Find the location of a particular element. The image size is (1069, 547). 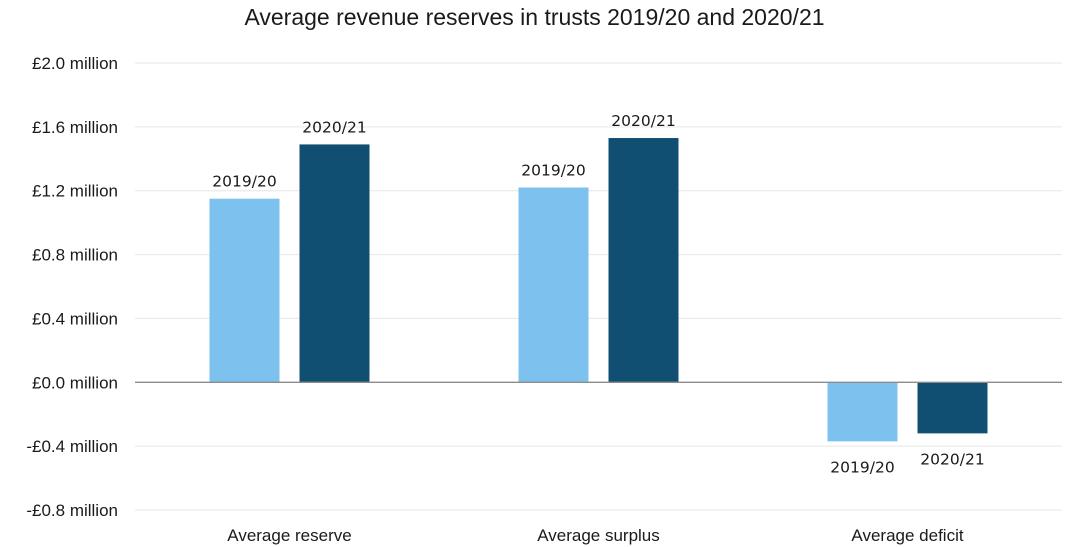

y-tick-label: £0.4 million is located at coordinates (75, 318).